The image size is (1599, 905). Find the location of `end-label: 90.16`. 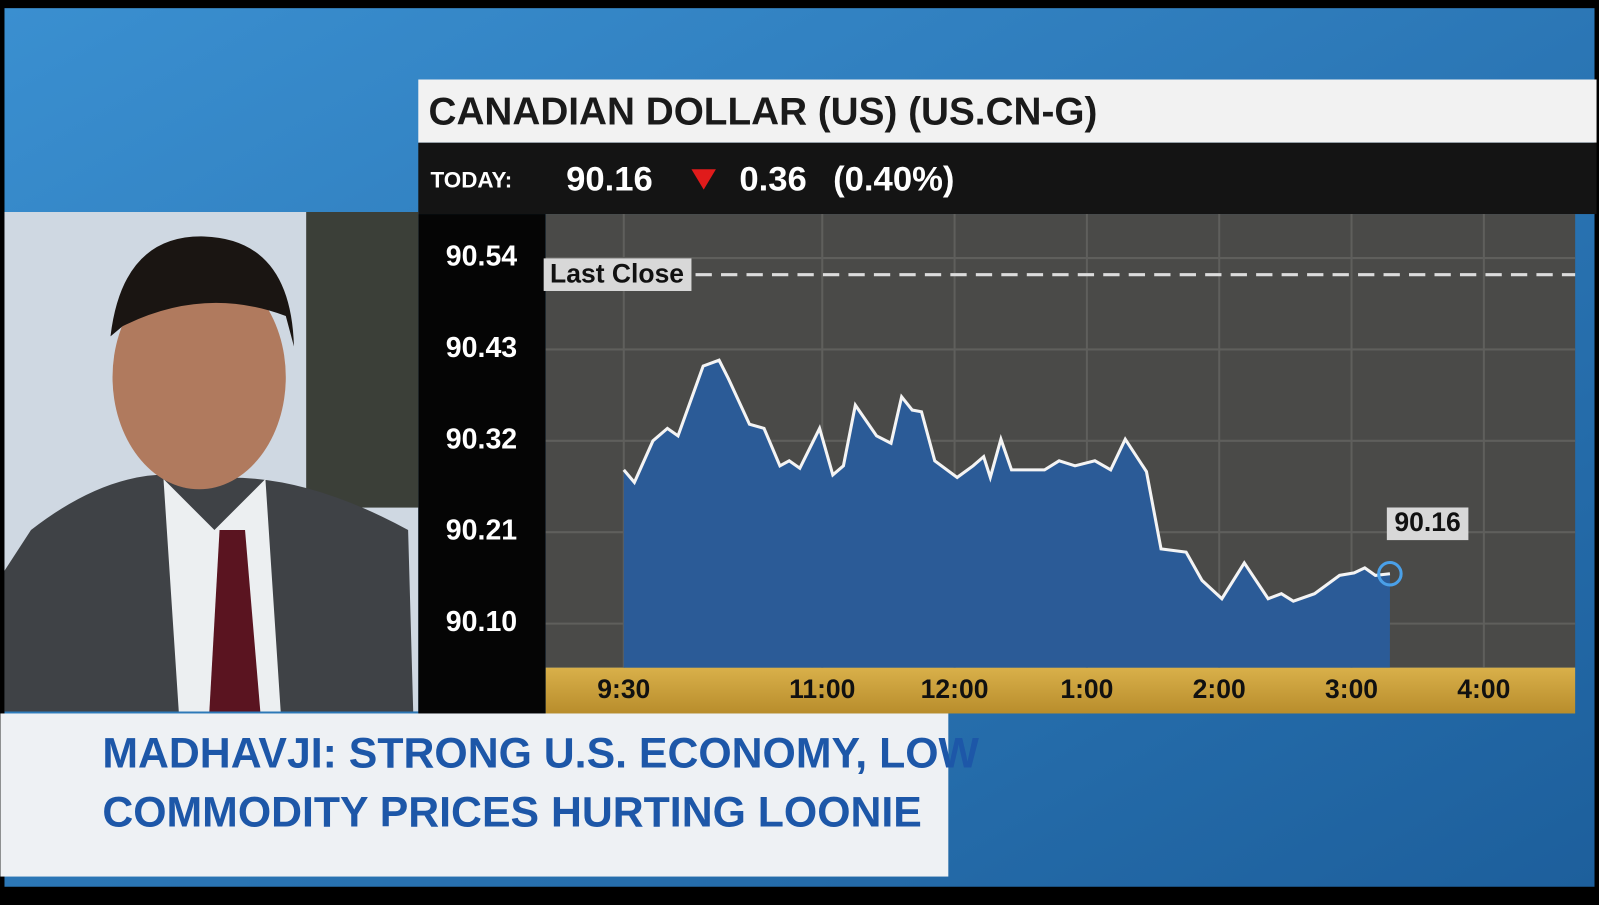

end-label: 90.16 is located at coordinates (1427, 522).